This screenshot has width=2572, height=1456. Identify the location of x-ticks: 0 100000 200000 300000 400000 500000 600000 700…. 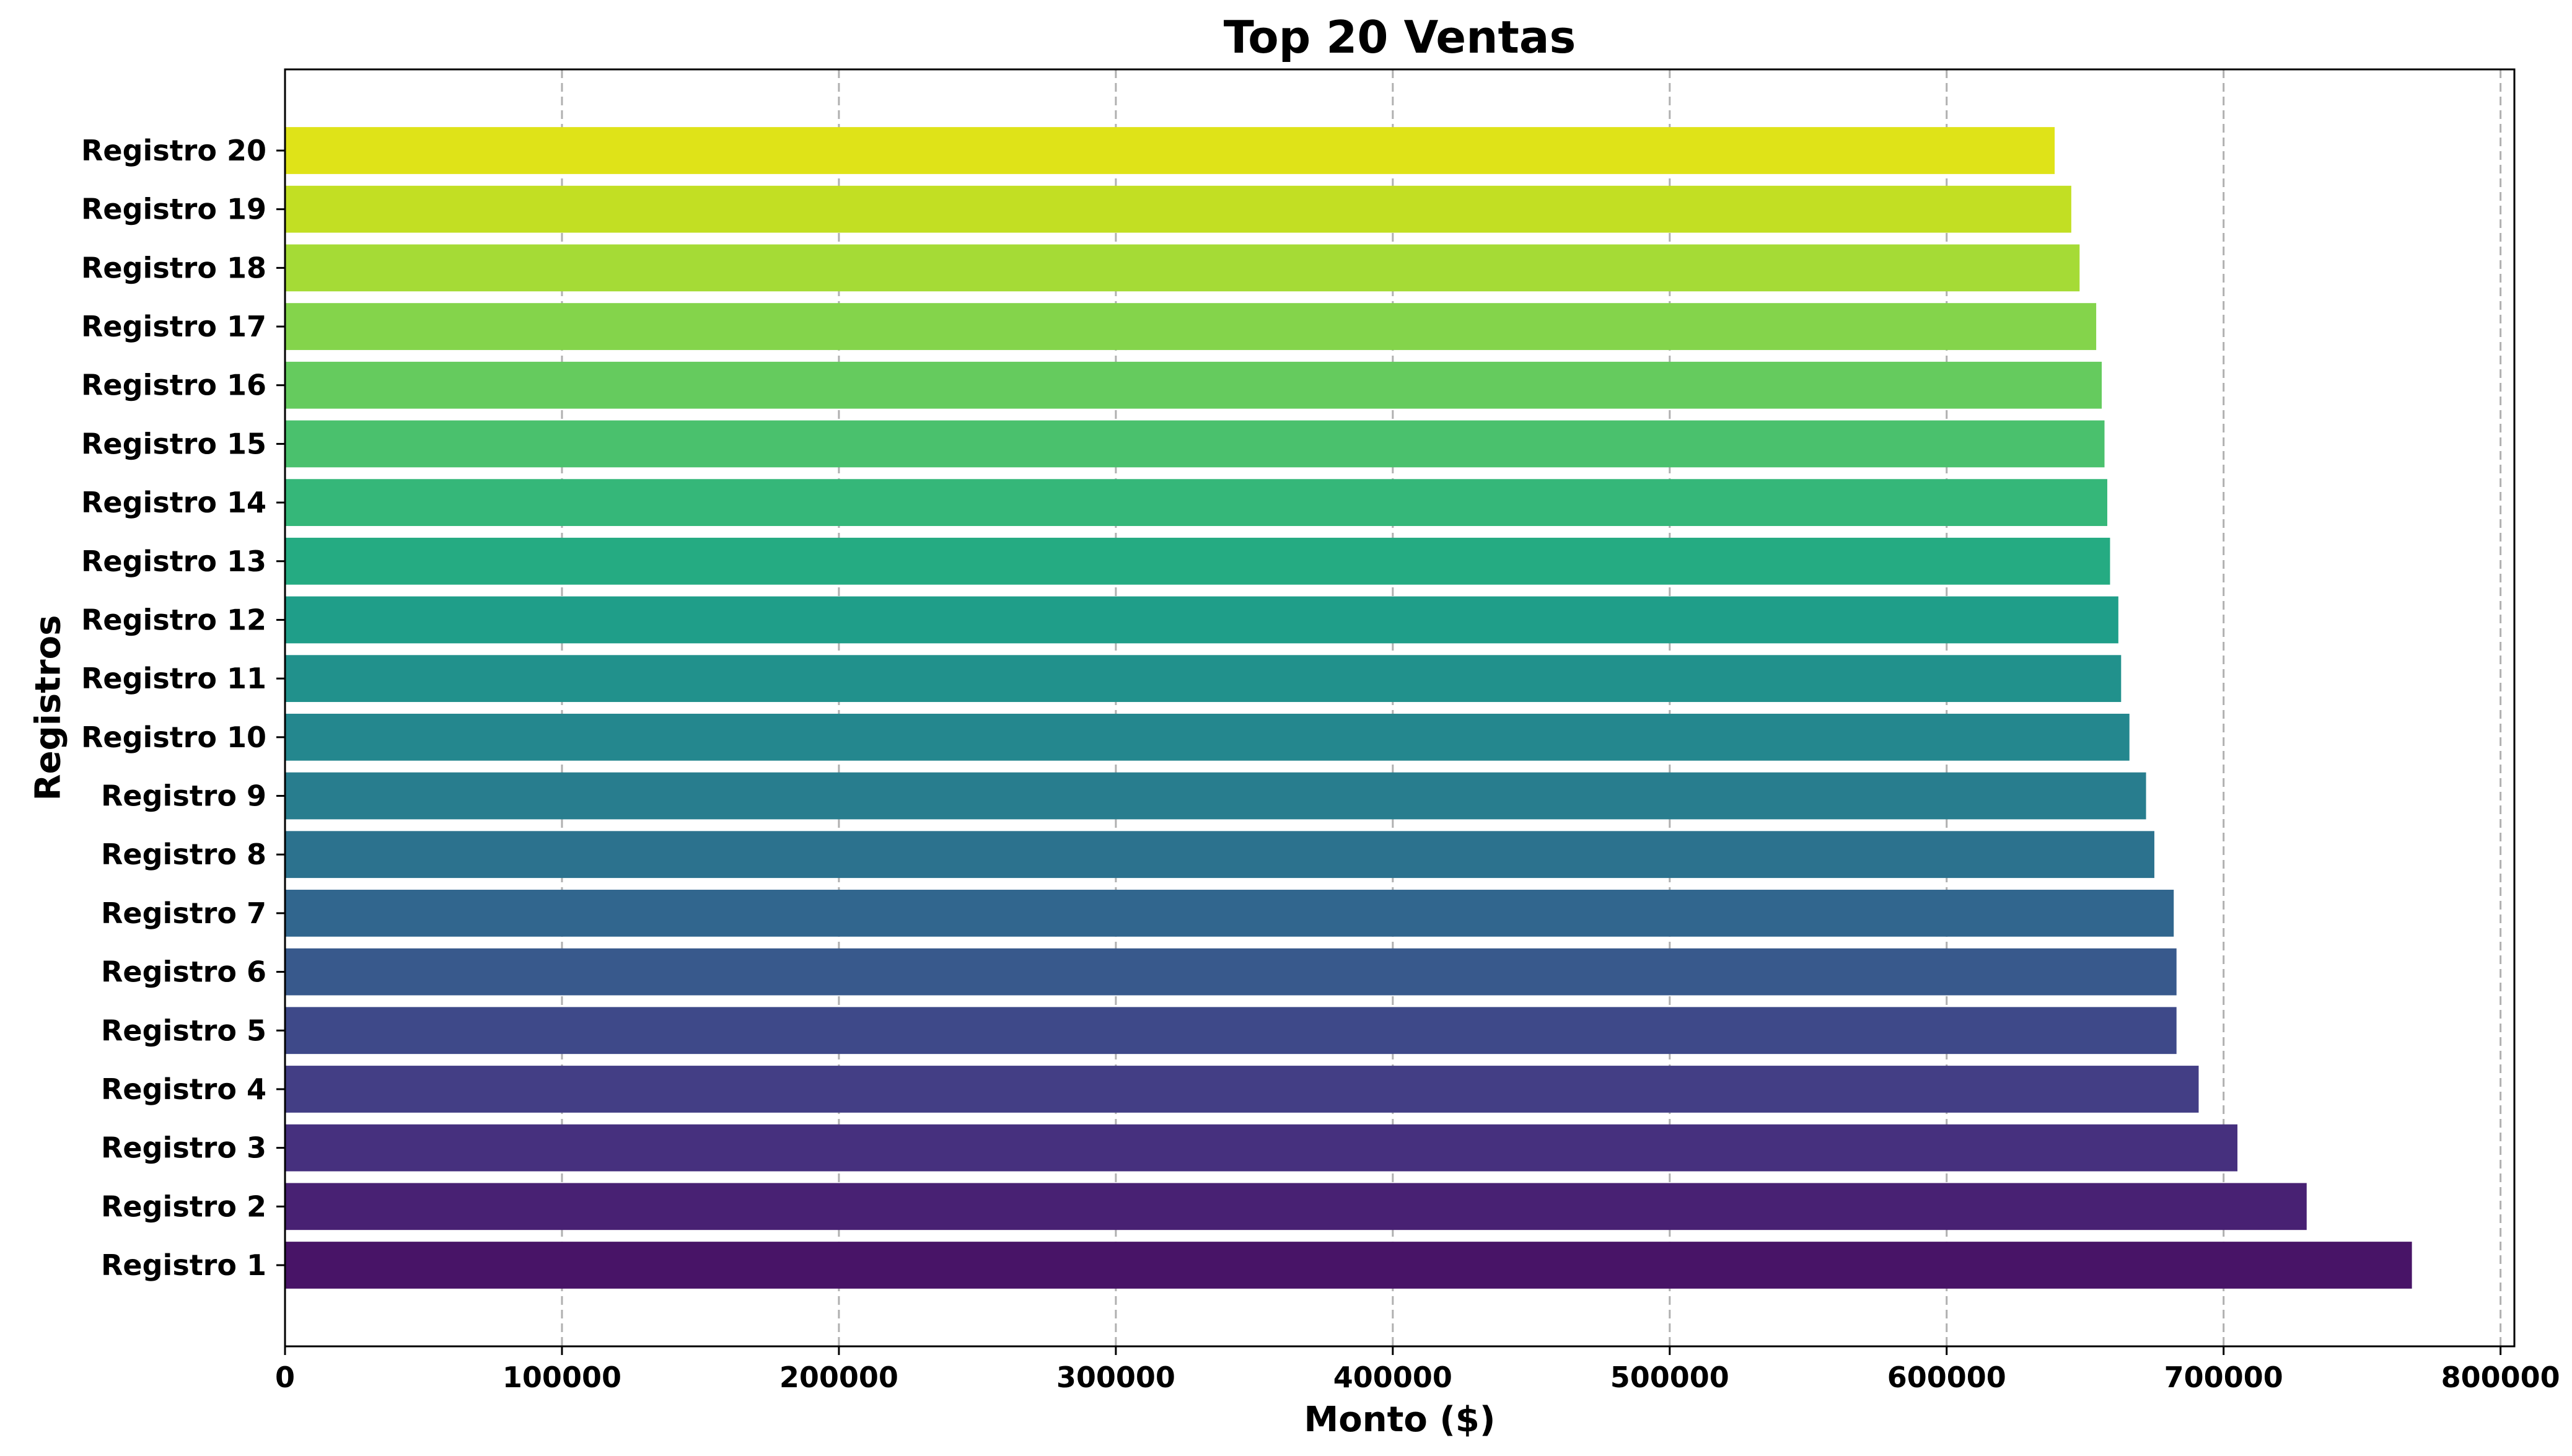
(1417, 1370).